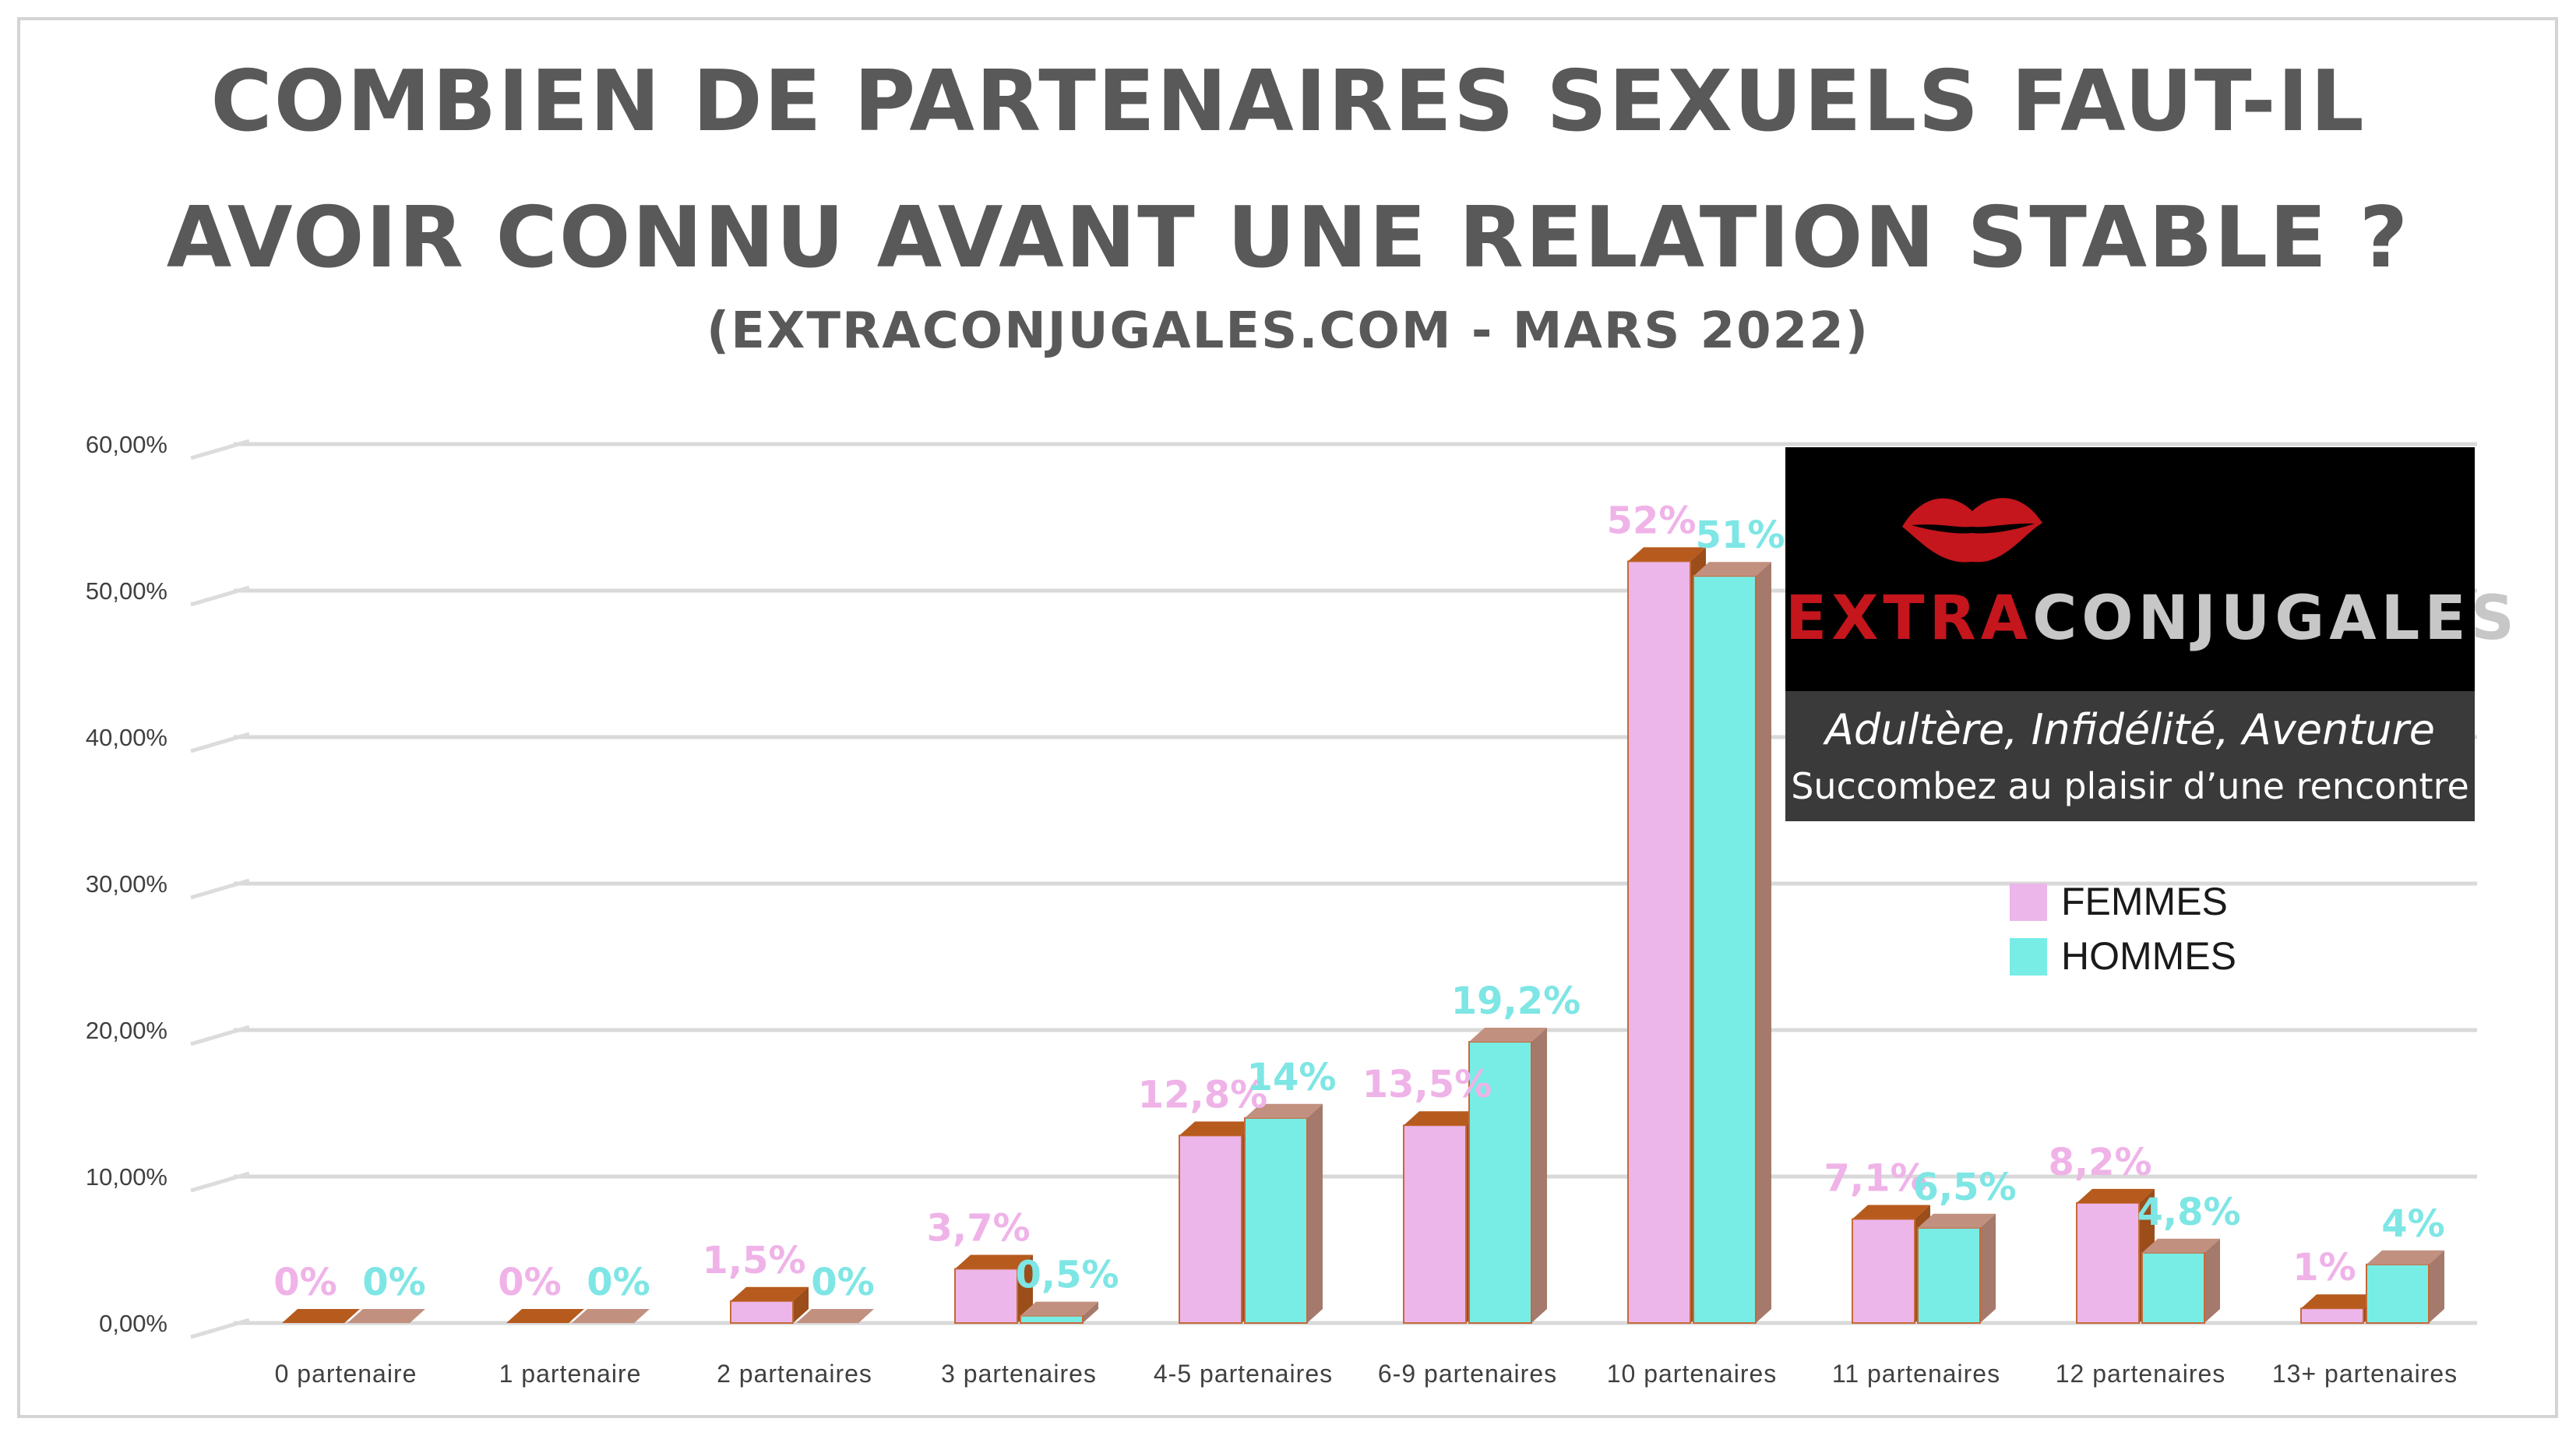 This screenshot has height=1436, width=2576. Describe the element at coordinates (1652, 520) in the screenshot. I see `data-label-femmes: 52%` at that location.